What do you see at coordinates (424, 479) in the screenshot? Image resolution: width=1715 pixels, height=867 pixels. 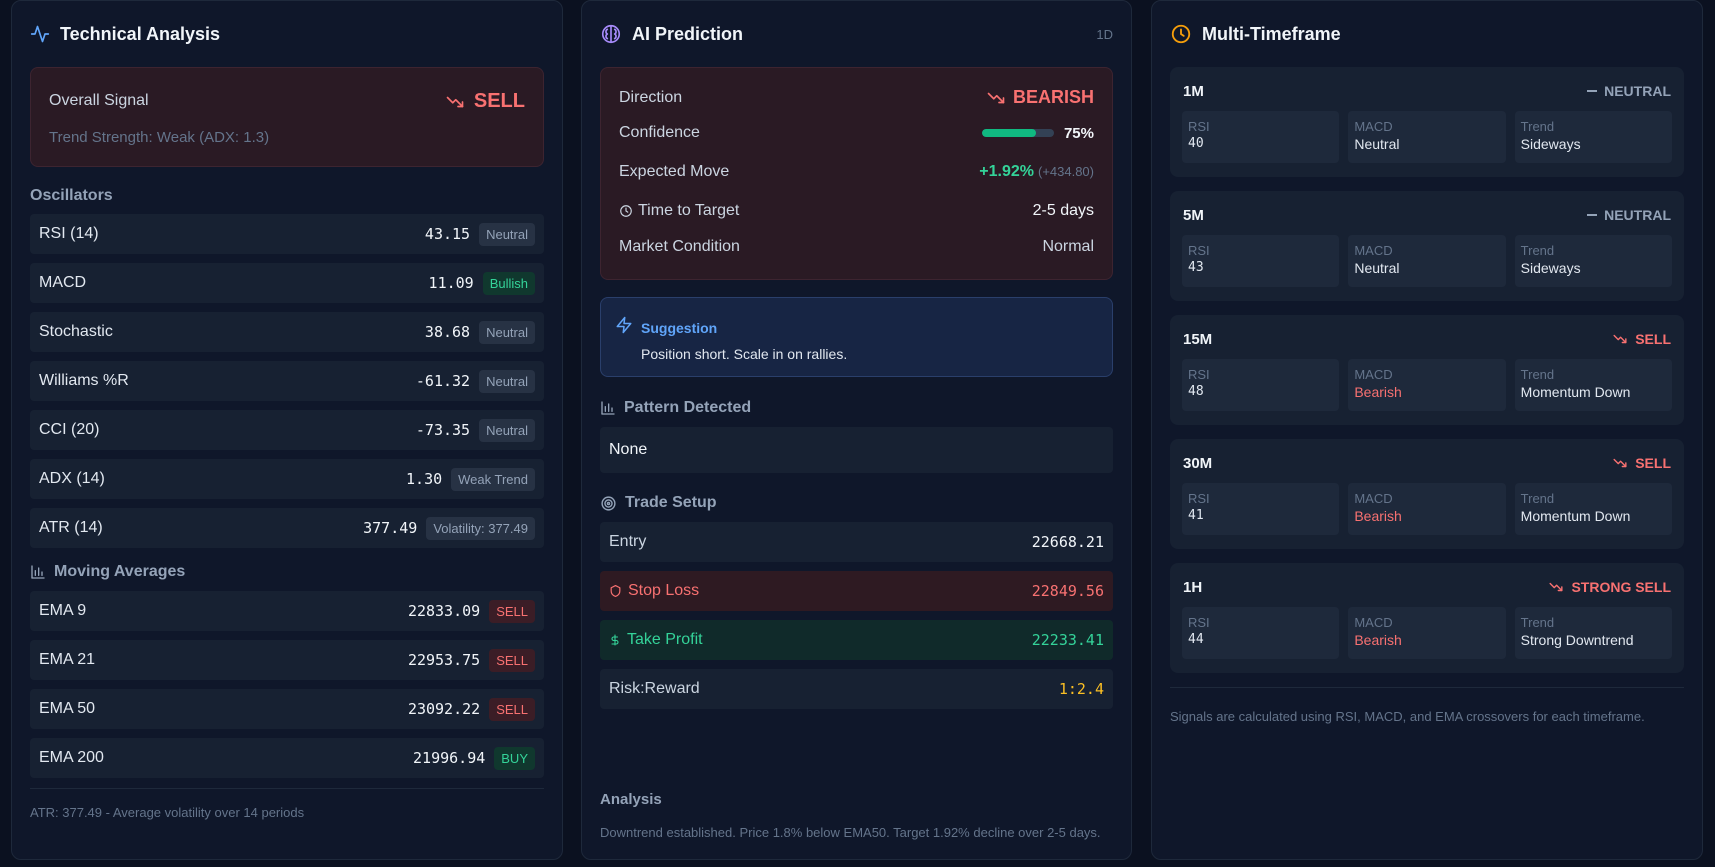 I see `oscillator-value: 1.30` at bounding box center [424, 479].